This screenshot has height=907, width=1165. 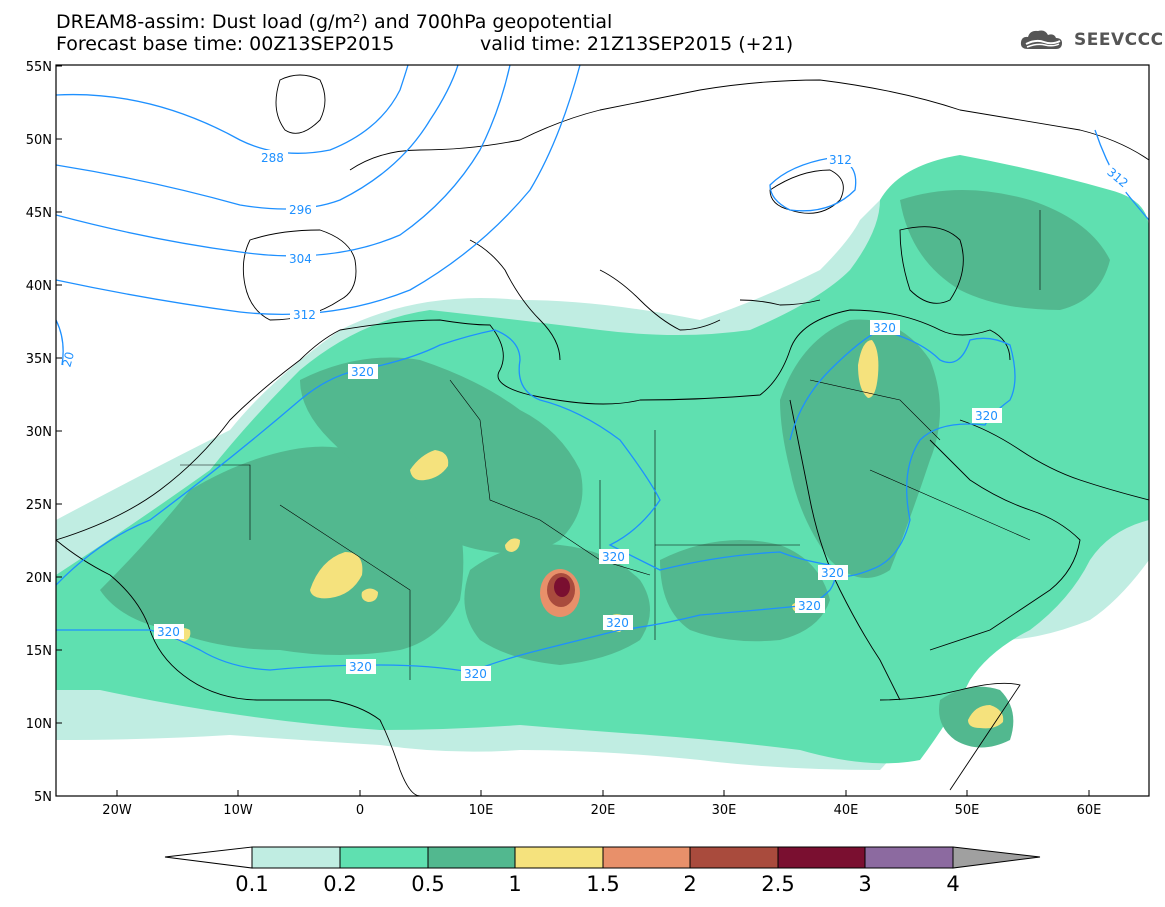 I want to click on lat-label: 5N, so click(x=43, y=797).